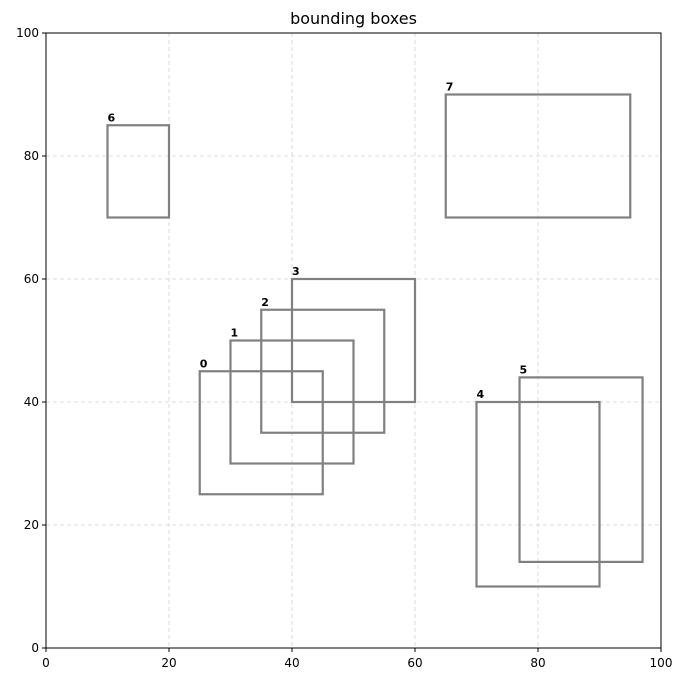  What do you see at coordinates (46, 663) in the screenshot?
I see `x-tick-label: 0` at bounding box center [46, 663].